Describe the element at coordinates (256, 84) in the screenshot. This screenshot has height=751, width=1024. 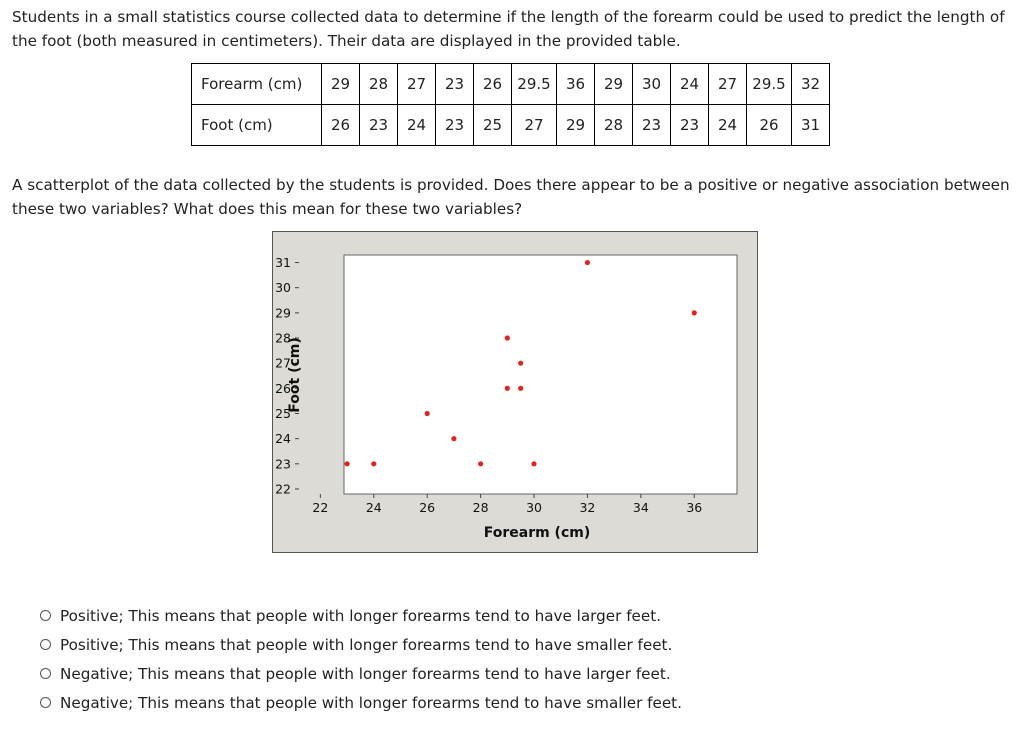
I see `row-header: Forearm (cm)` at that location.